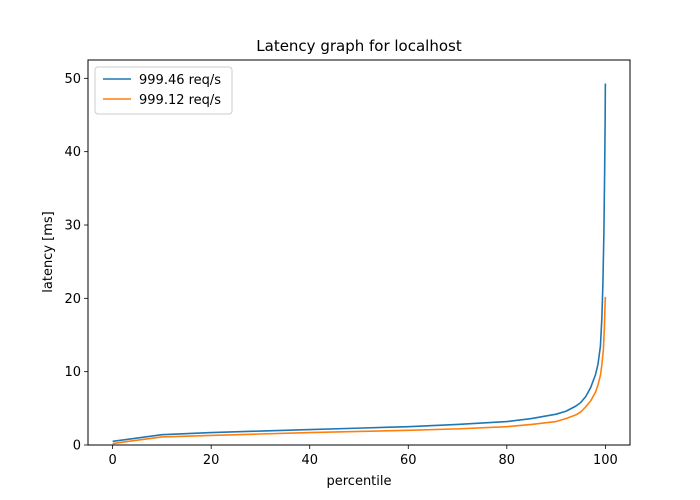  Describe the element at coordinates (359, 46) in the screenshot. I see `chart-title: Latency graph for localhost` at that location.